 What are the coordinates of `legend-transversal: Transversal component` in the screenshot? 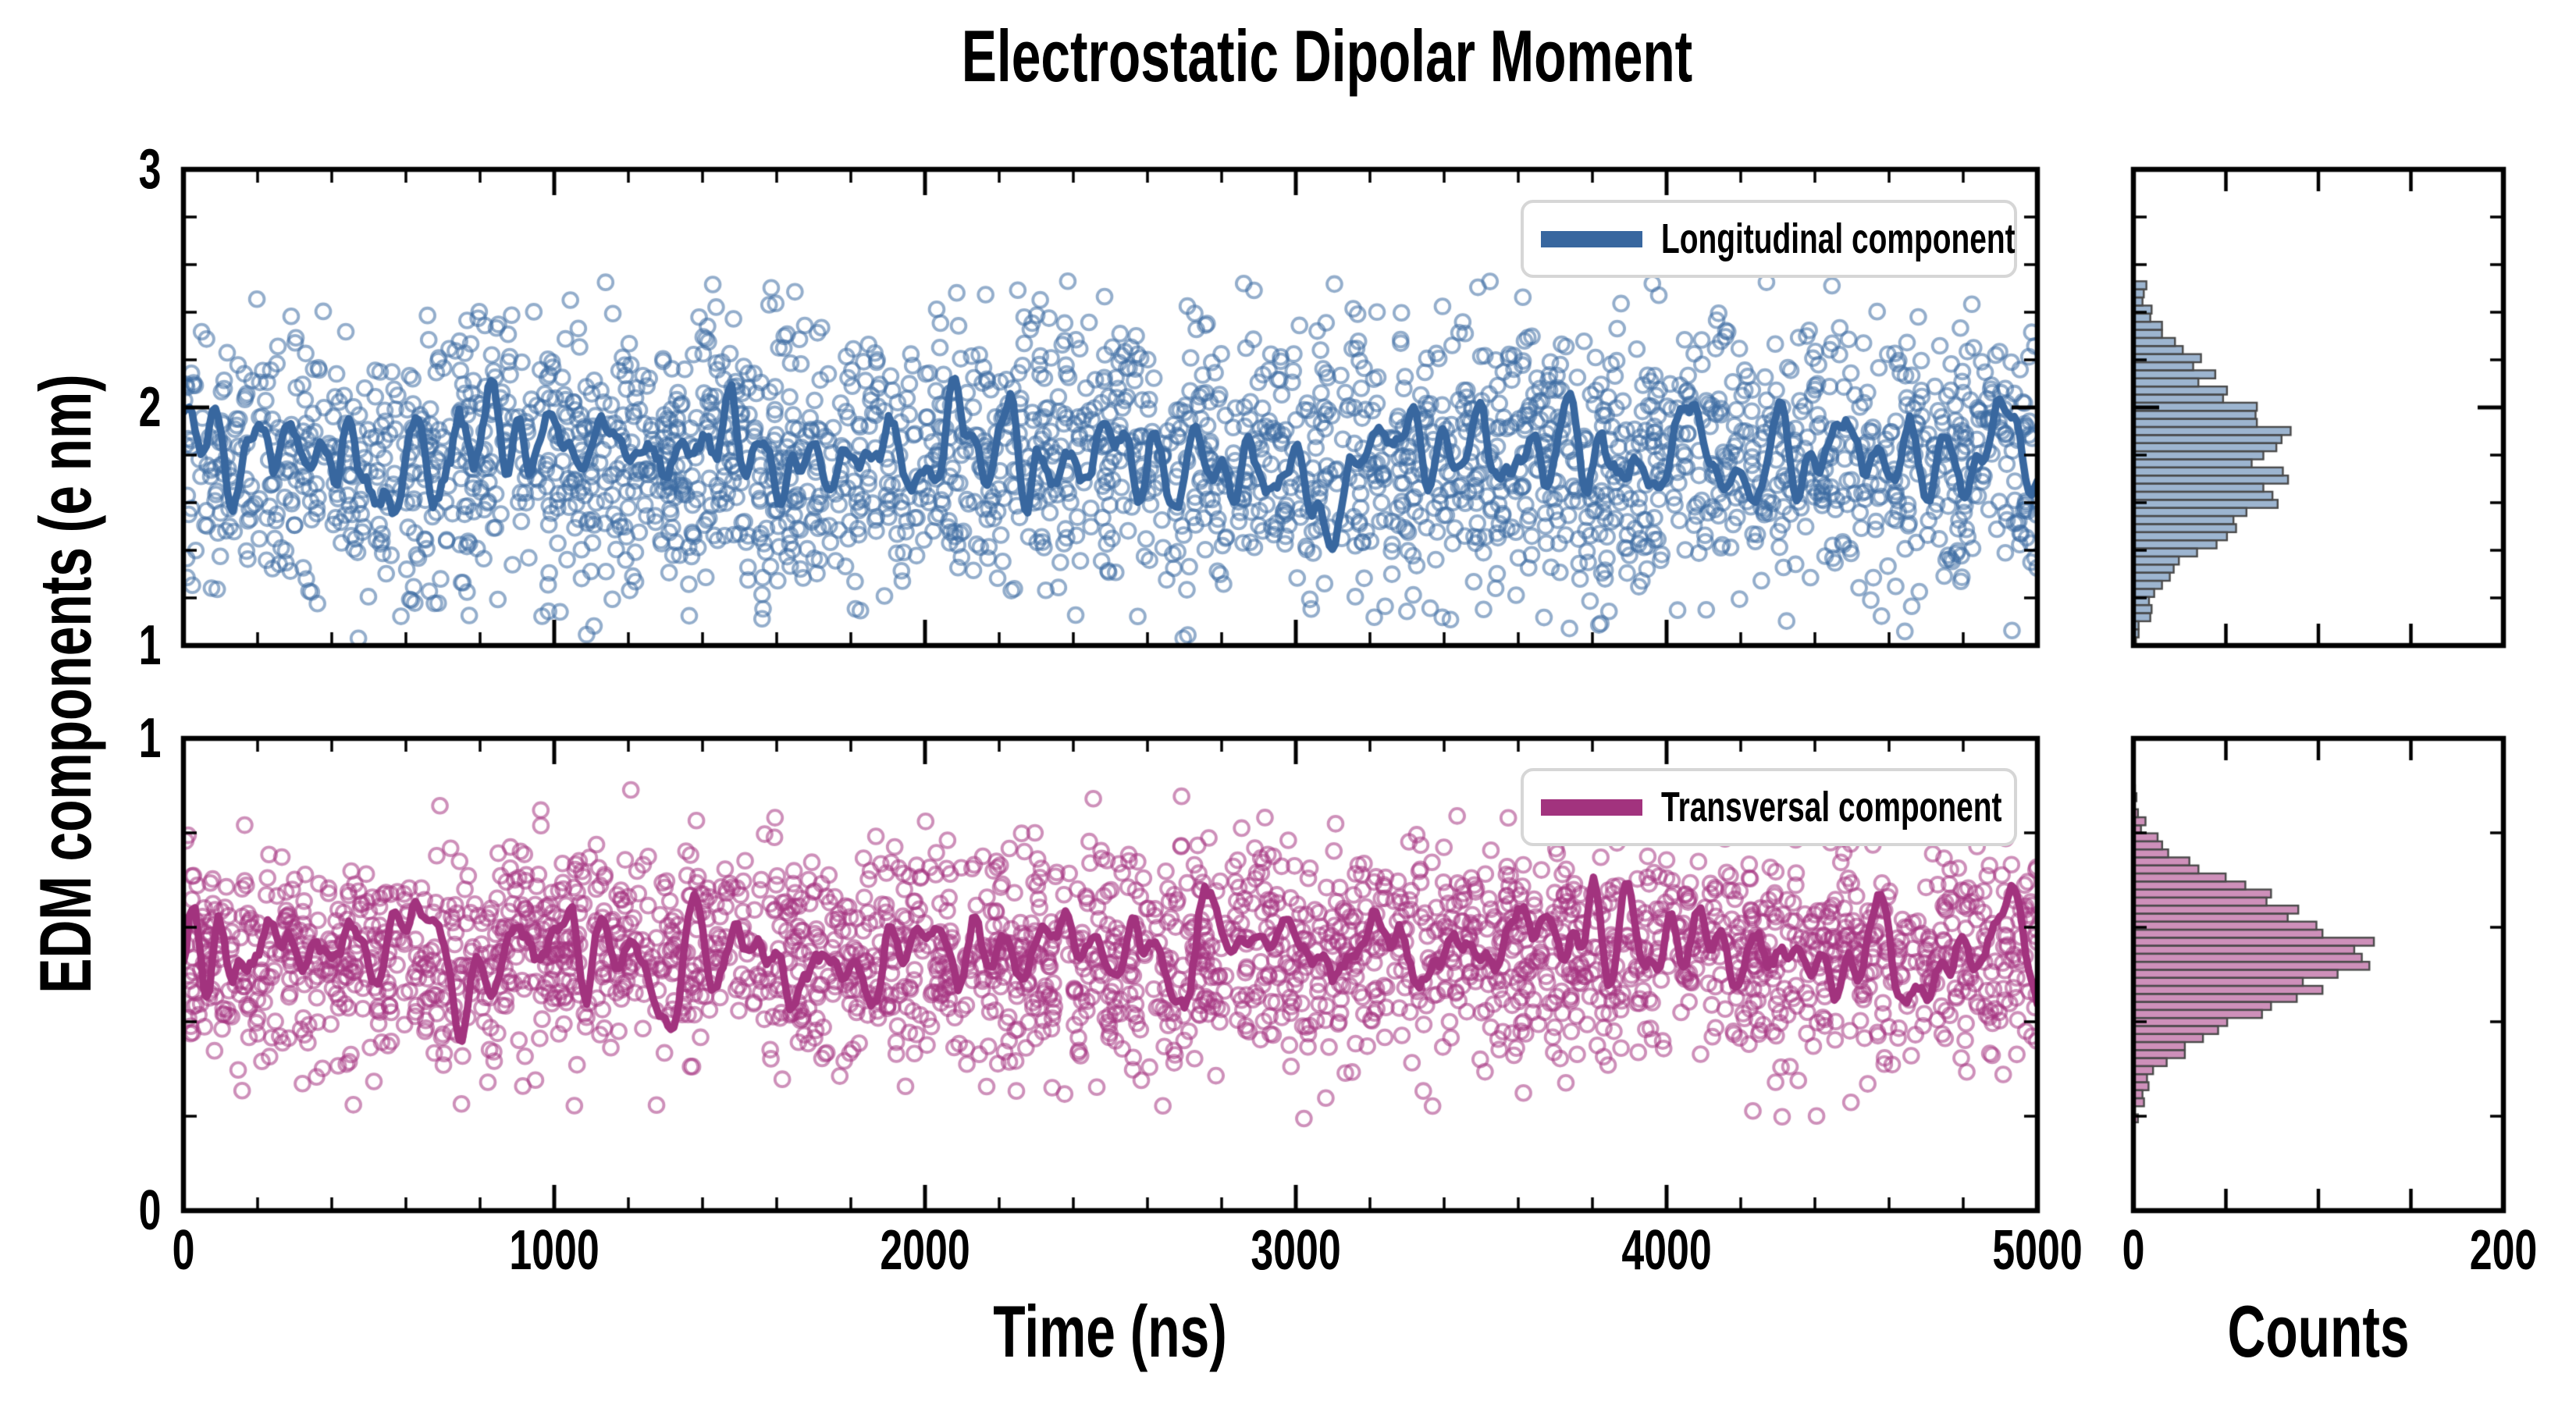 It's located at (1769, 807).